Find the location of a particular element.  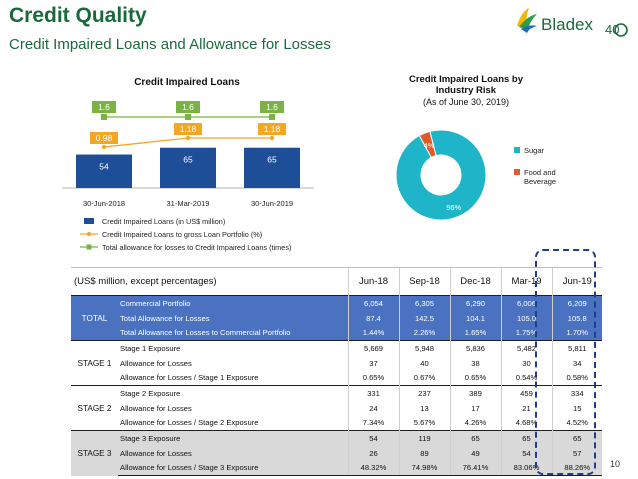

table-row: STAGE 3 Stage 3 Exposure 54 119 65 65 65 is located at coordinates (337, 453).